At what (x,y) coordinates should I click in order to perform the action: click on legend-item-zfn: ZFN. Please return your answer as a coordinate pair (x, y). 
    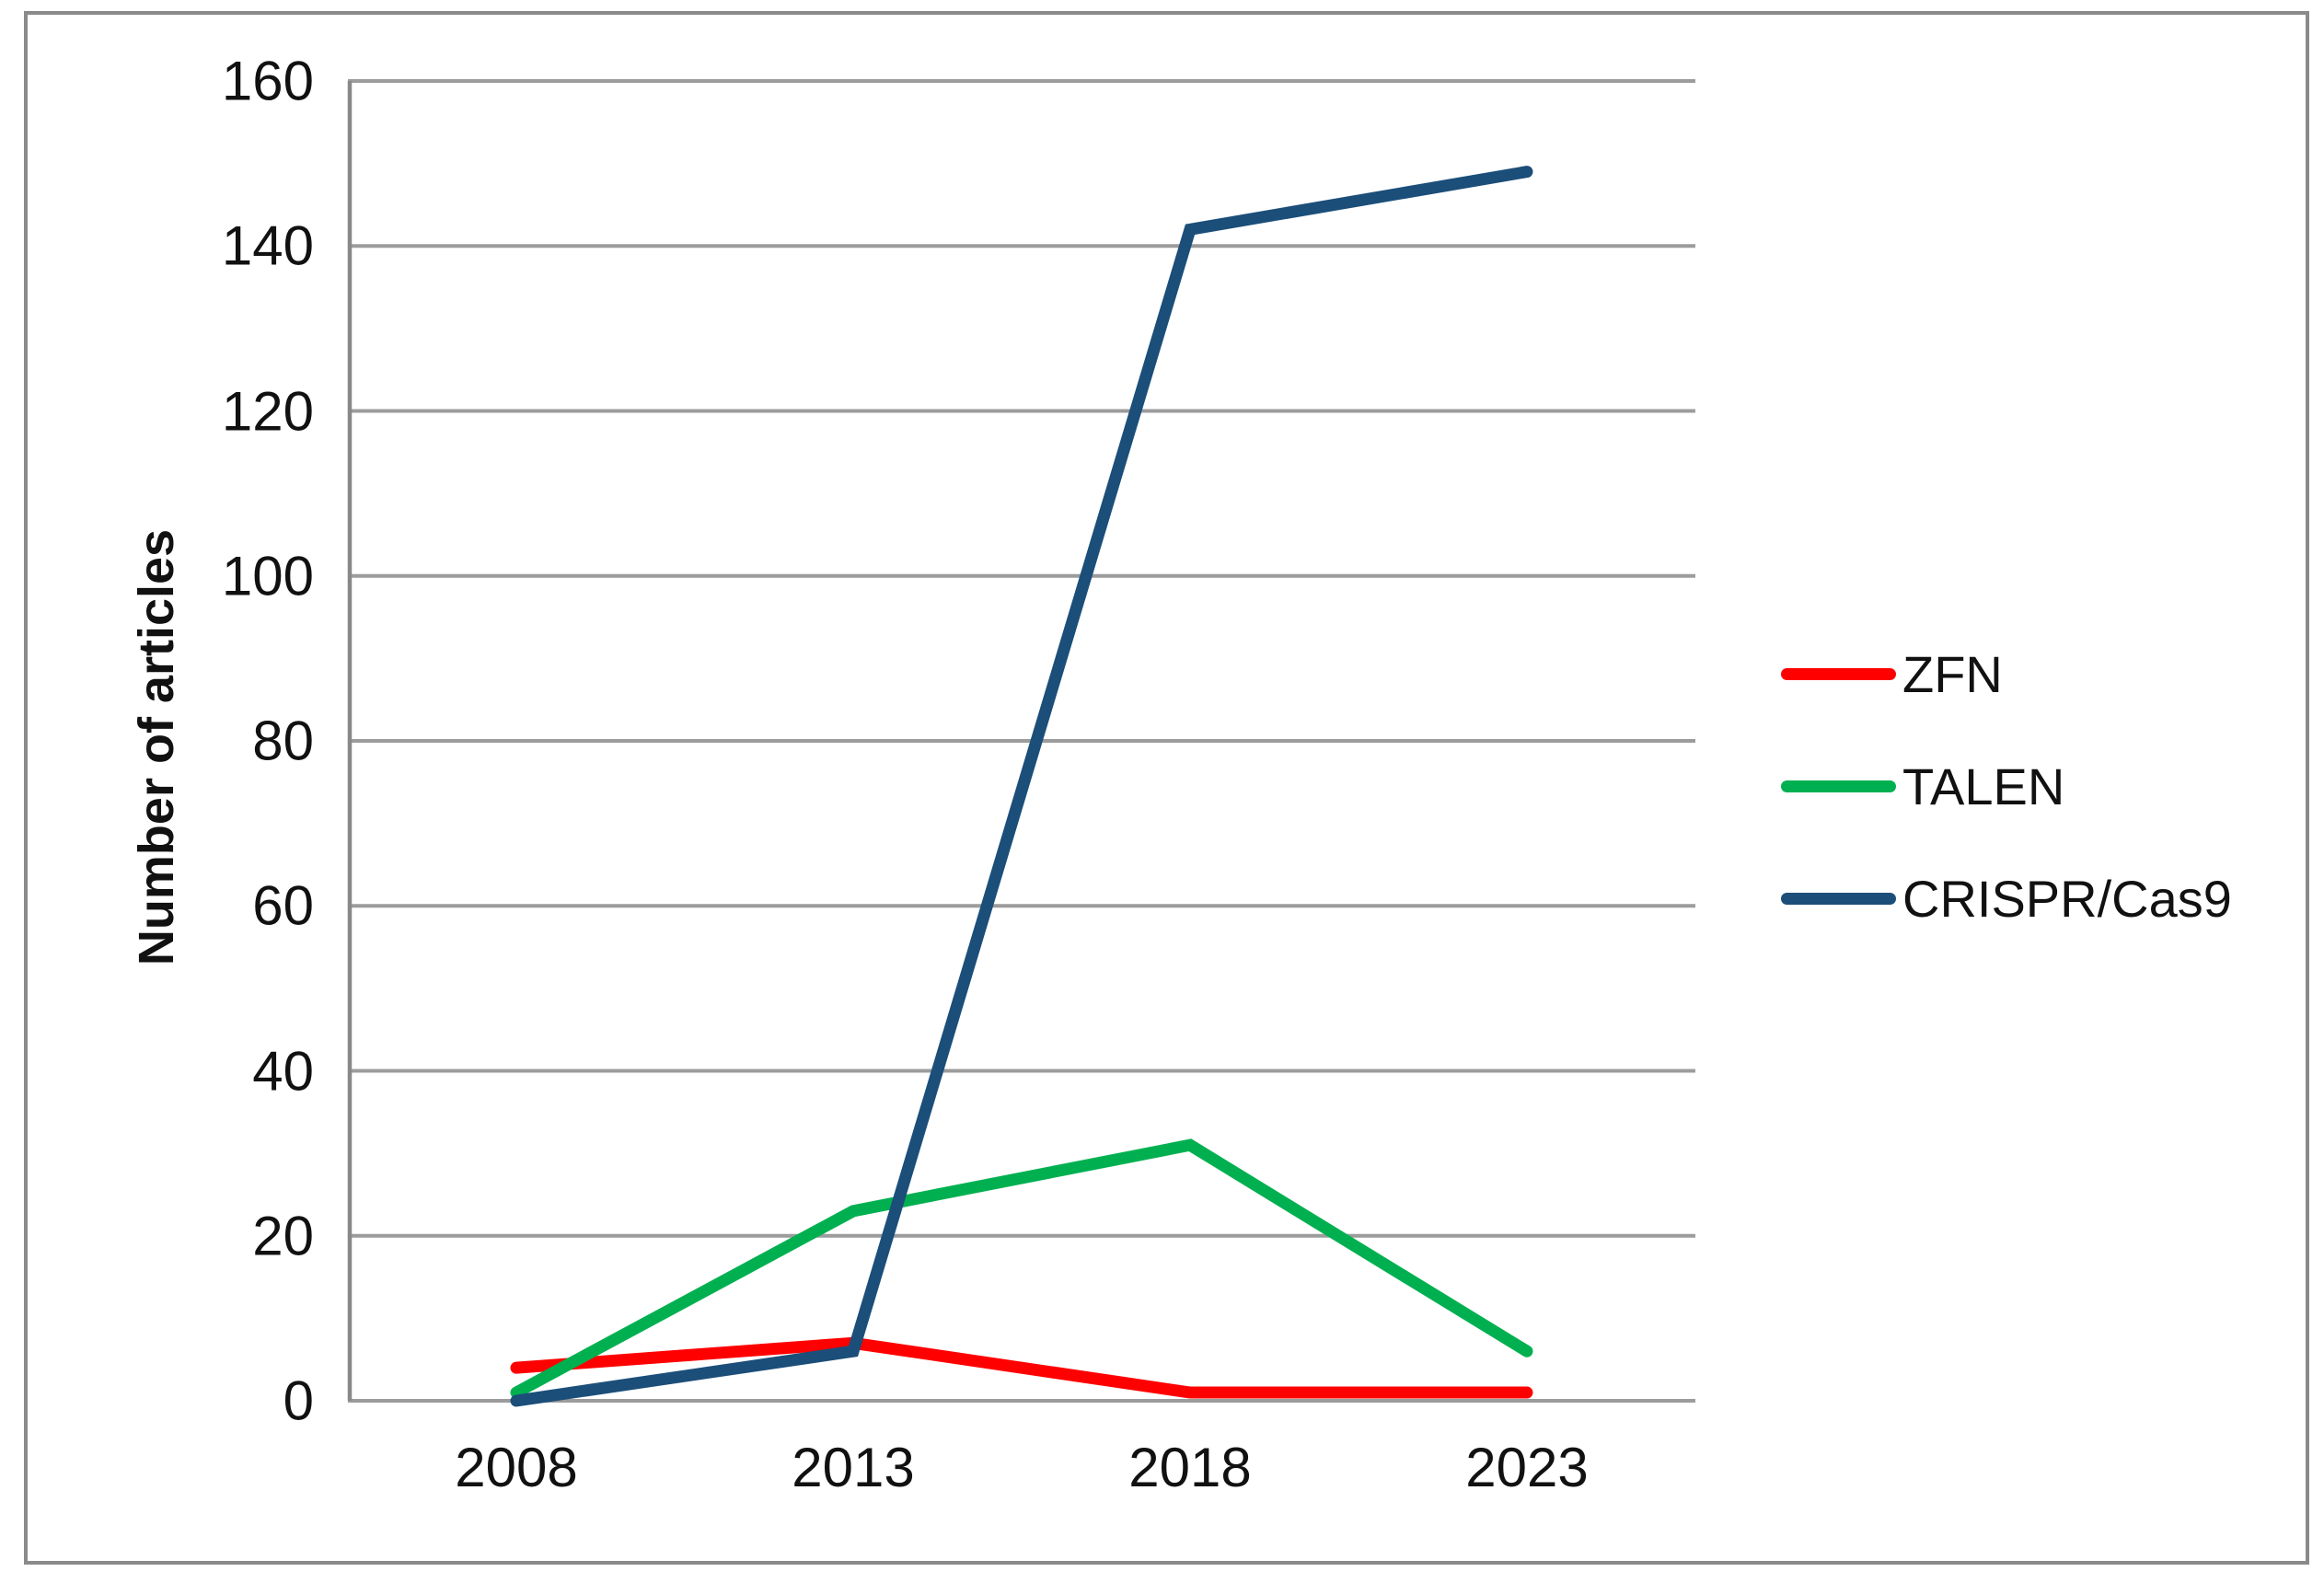
    Looking at the image, I should click on (2006, 674).